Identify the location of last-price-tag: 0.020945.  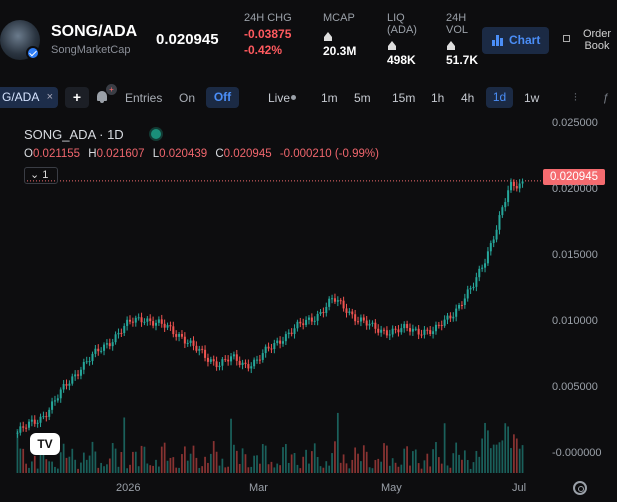
(574, 177).